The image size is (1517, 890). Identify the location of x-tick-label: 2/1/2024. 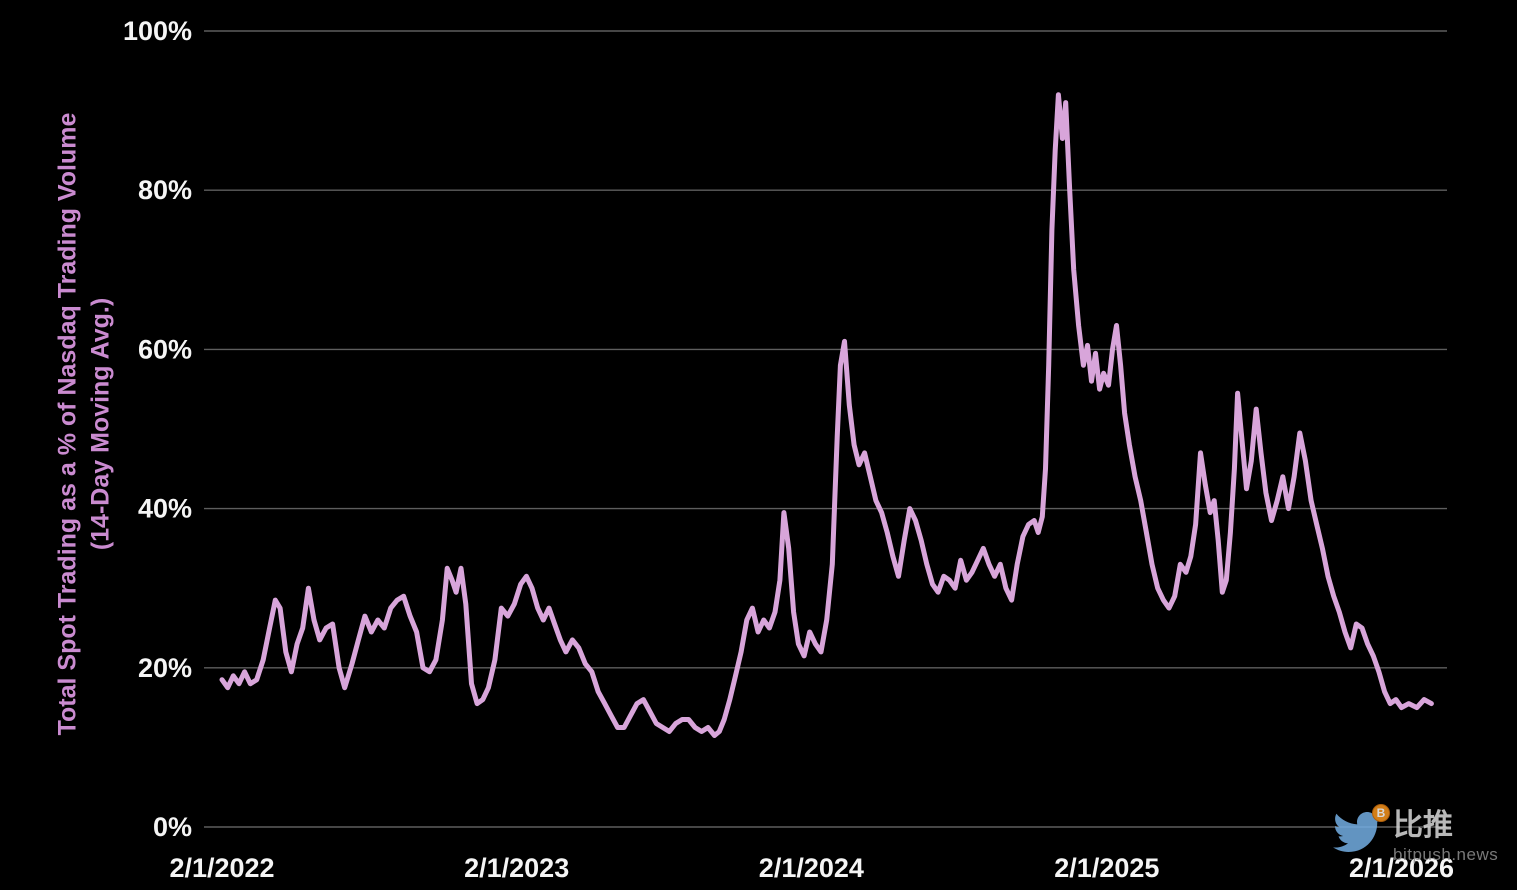
(811, 868).